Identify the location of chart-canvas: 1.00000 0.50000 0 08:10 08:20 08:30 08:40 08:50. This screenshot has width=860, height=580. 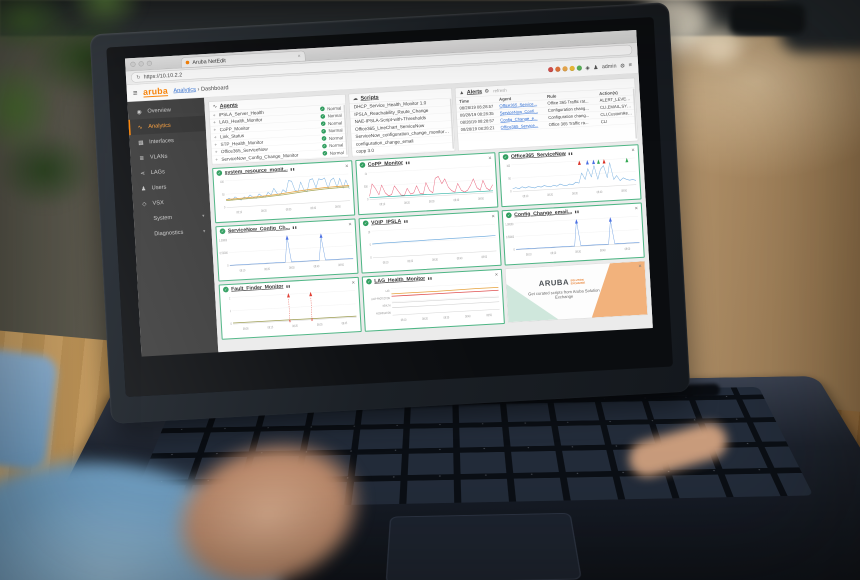
(286, 252).